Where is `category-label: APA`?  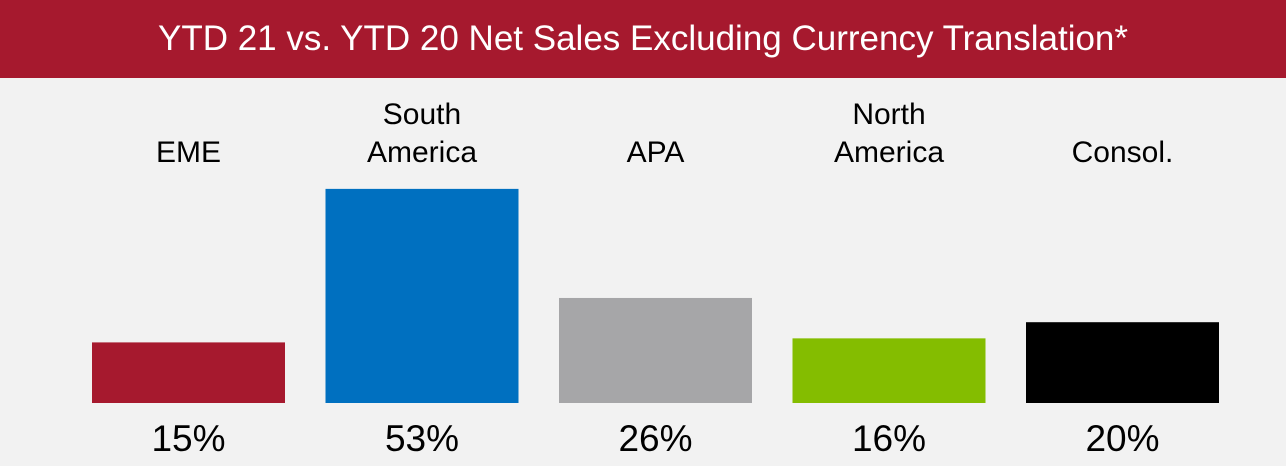 category-label: APA is located at coordinates (655, 152).